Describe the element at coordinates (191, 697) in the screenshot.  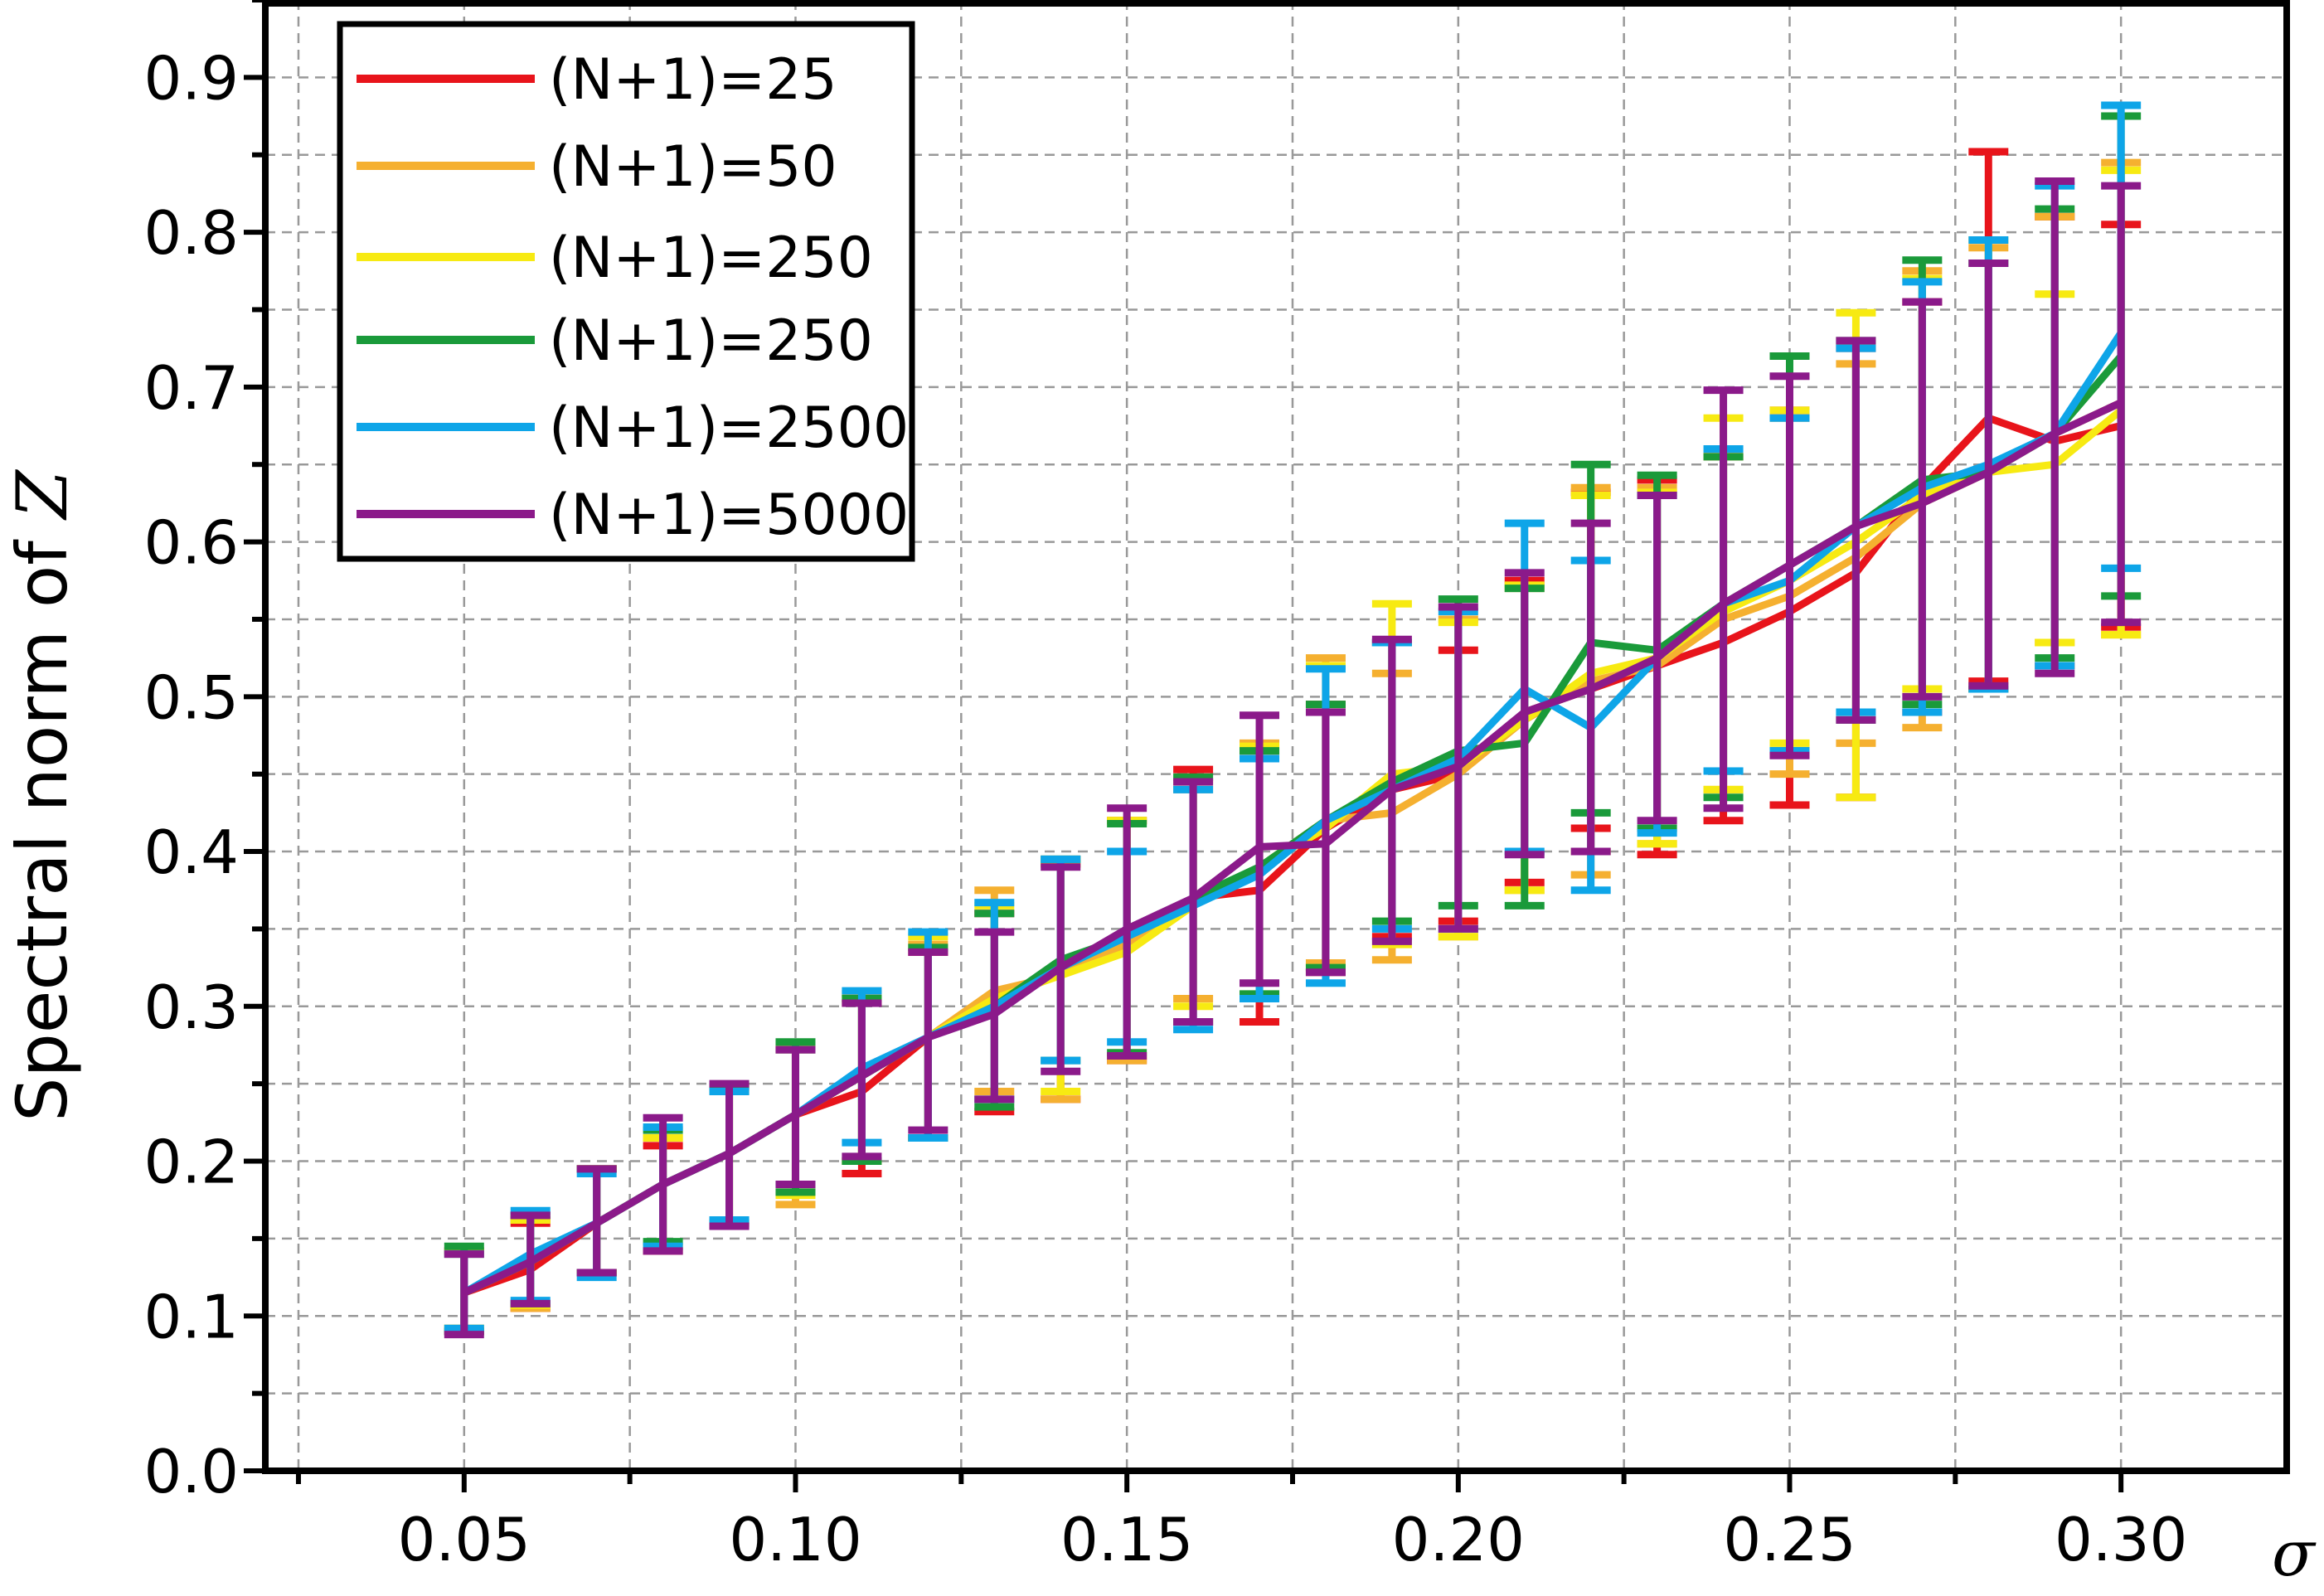
I see `y-tick-label: 0.5` at that location.